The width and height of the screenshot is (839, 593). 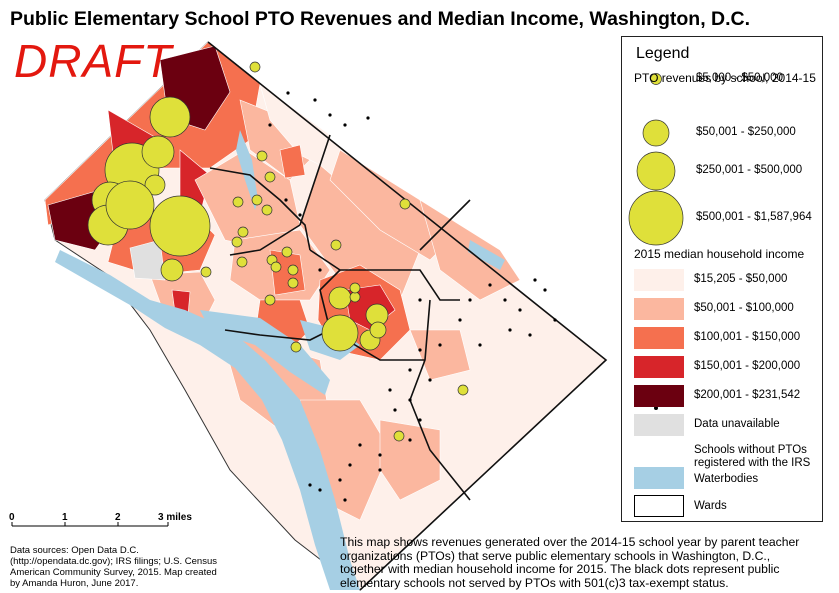 What do you see at coordinates (739, 78) in the screenshot?
I see `legend-pto-small-label: $5,000 - $50,000` at bounding box center [739, 78].